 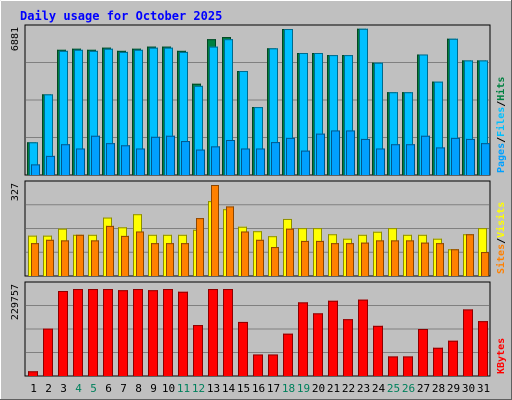 I want to click on x-tick-label: 17, so click(x=273, y=388).